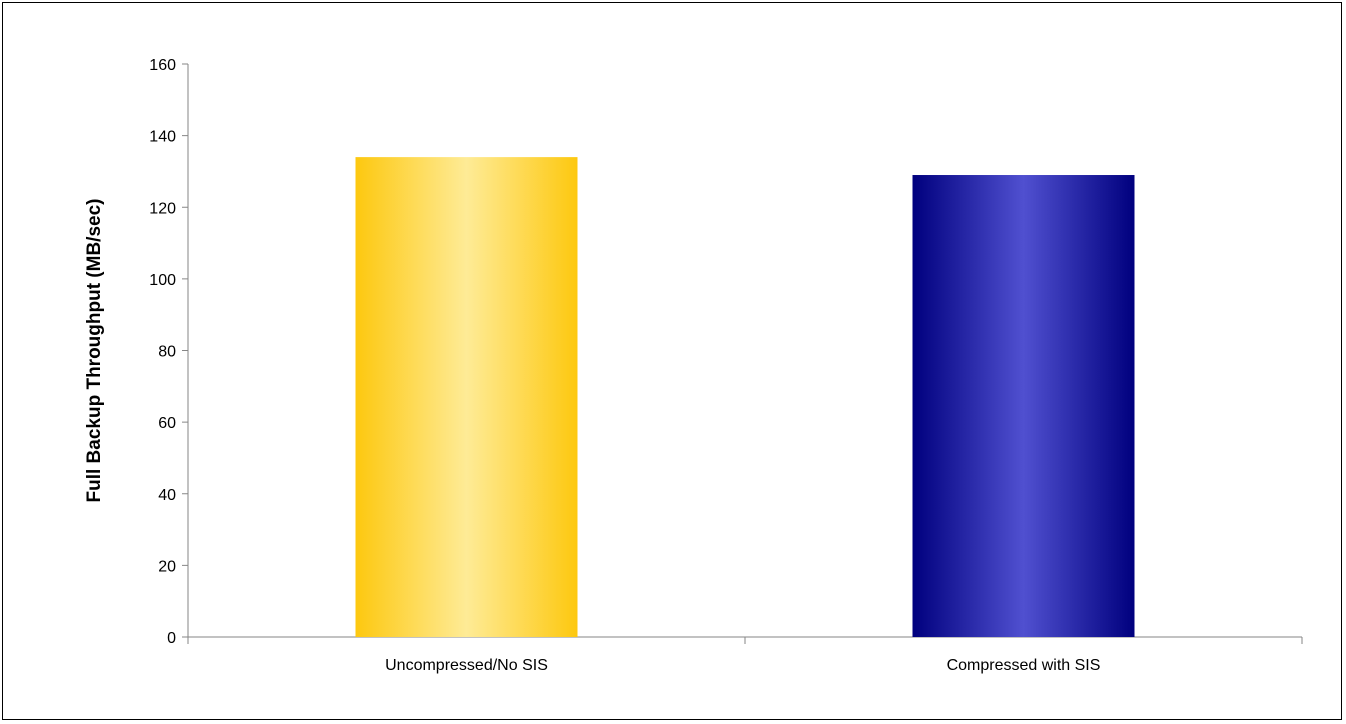 Image resolution: width=1346 pixels, height=724 pixels. Describe the element at coordinates (162, 280) in the screenshot. I see `y-tick-label: 100` at that location.